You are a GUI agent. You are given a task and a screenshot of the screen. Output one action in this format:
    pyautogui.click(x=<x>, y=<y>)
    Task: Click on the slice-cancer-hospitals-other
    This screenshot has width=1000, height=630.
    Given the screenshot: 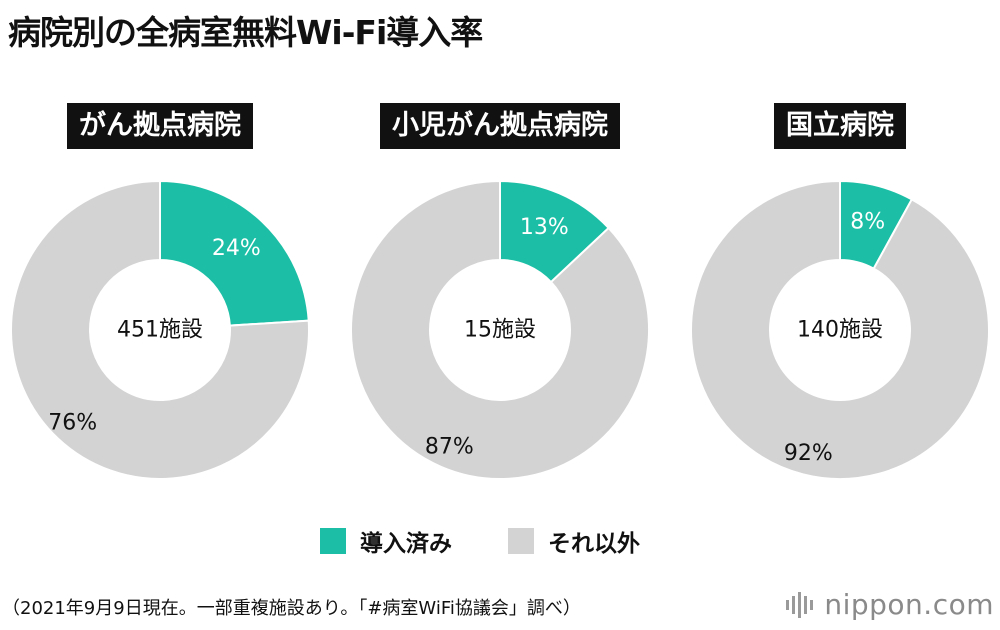 What is the action you would take?
    pyautogui.click(x=160, y=329)
    